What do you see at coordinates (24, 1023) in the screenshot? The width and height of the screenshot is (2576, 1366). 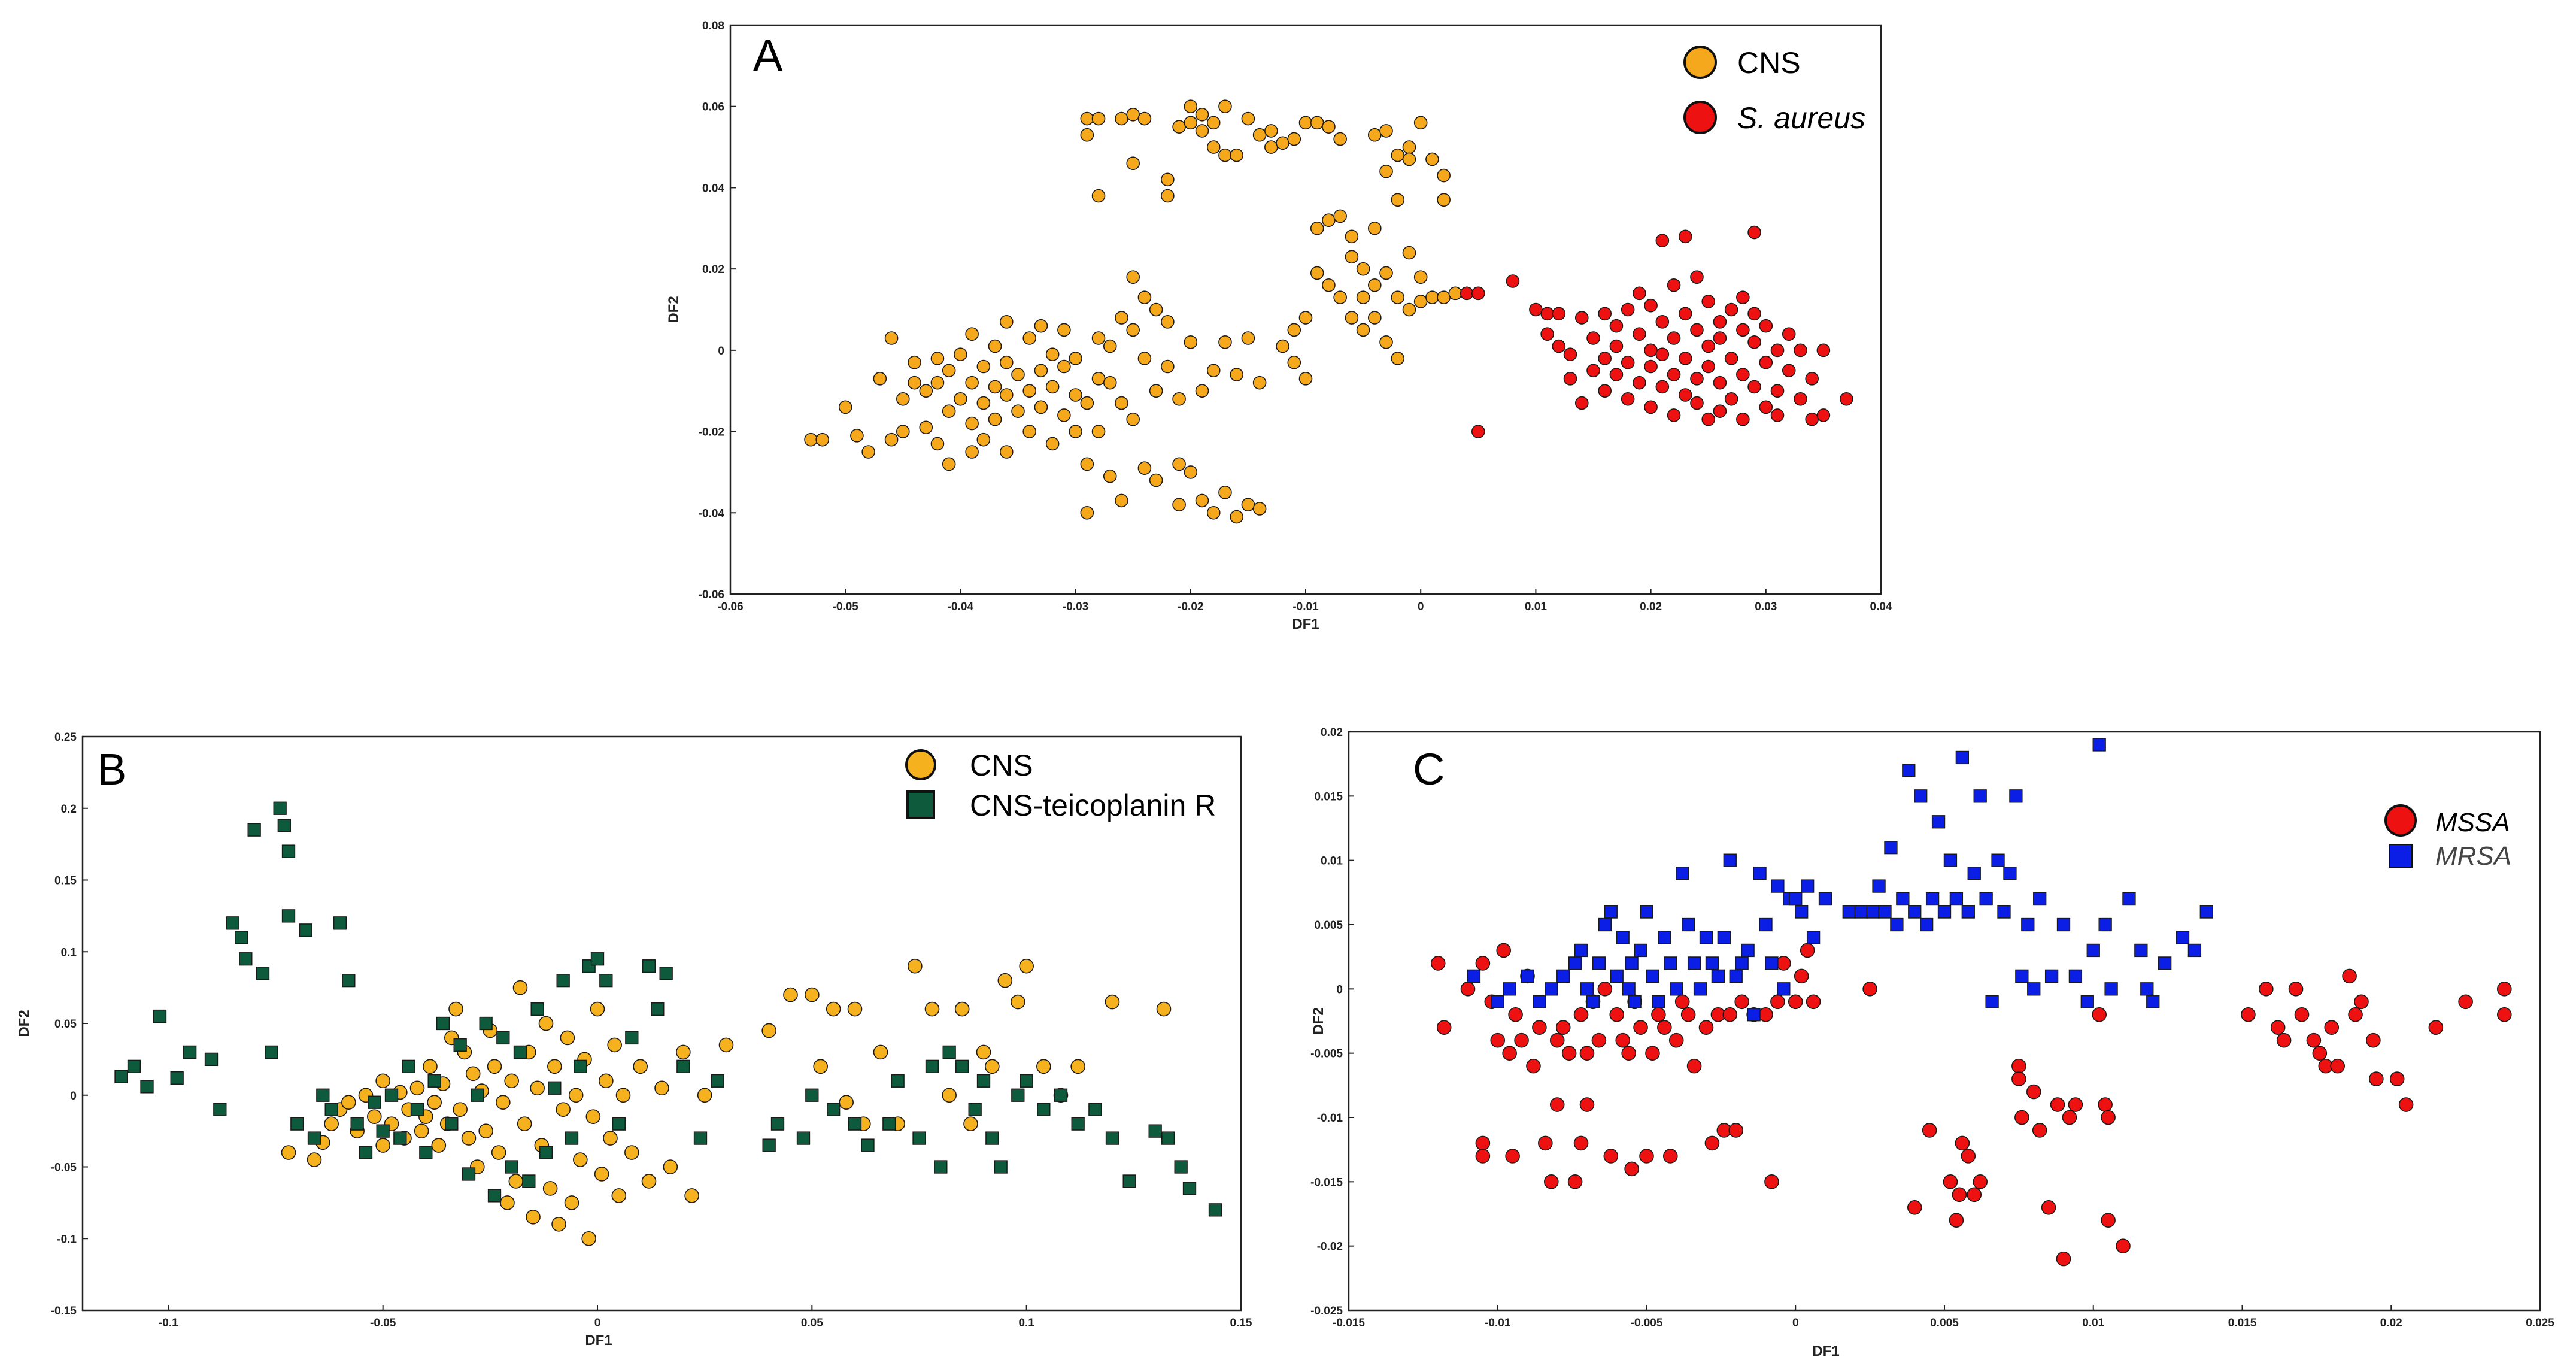 I see `y-axis-label-b: DF2` at bounding box center [24, 1023].